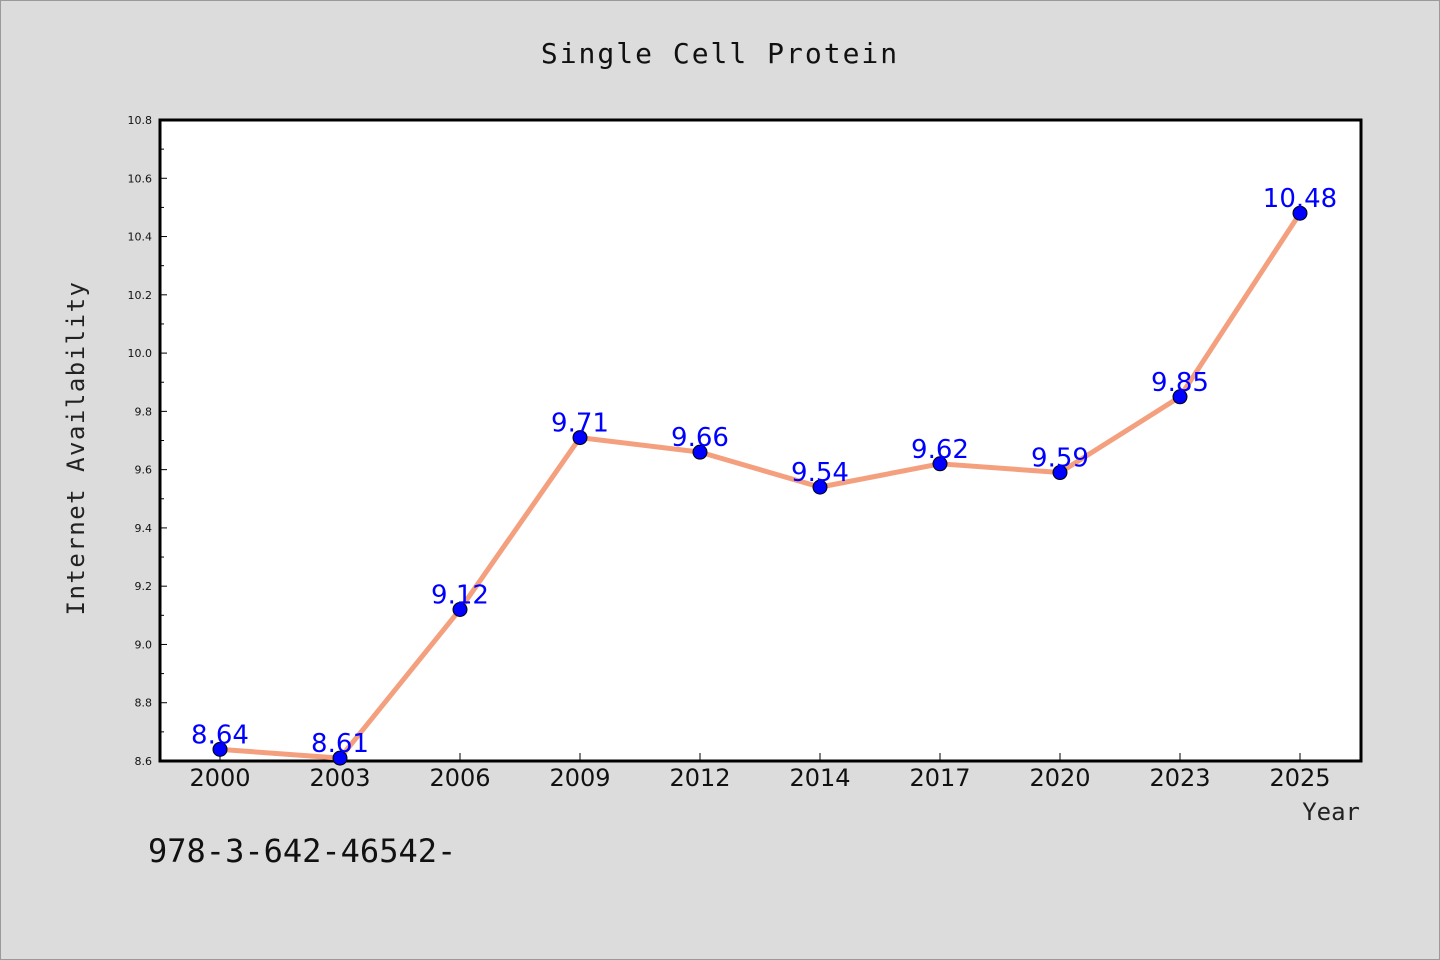 Image resolution: width=1440 pixels, height=960 pixels. What do you see at coordinates (760, 772) in the screenshot?
I see `x-axis: 2000 2003 2006 2009 2012 2014 2017 2020 2023 2025` at bounding box center [760, 772].